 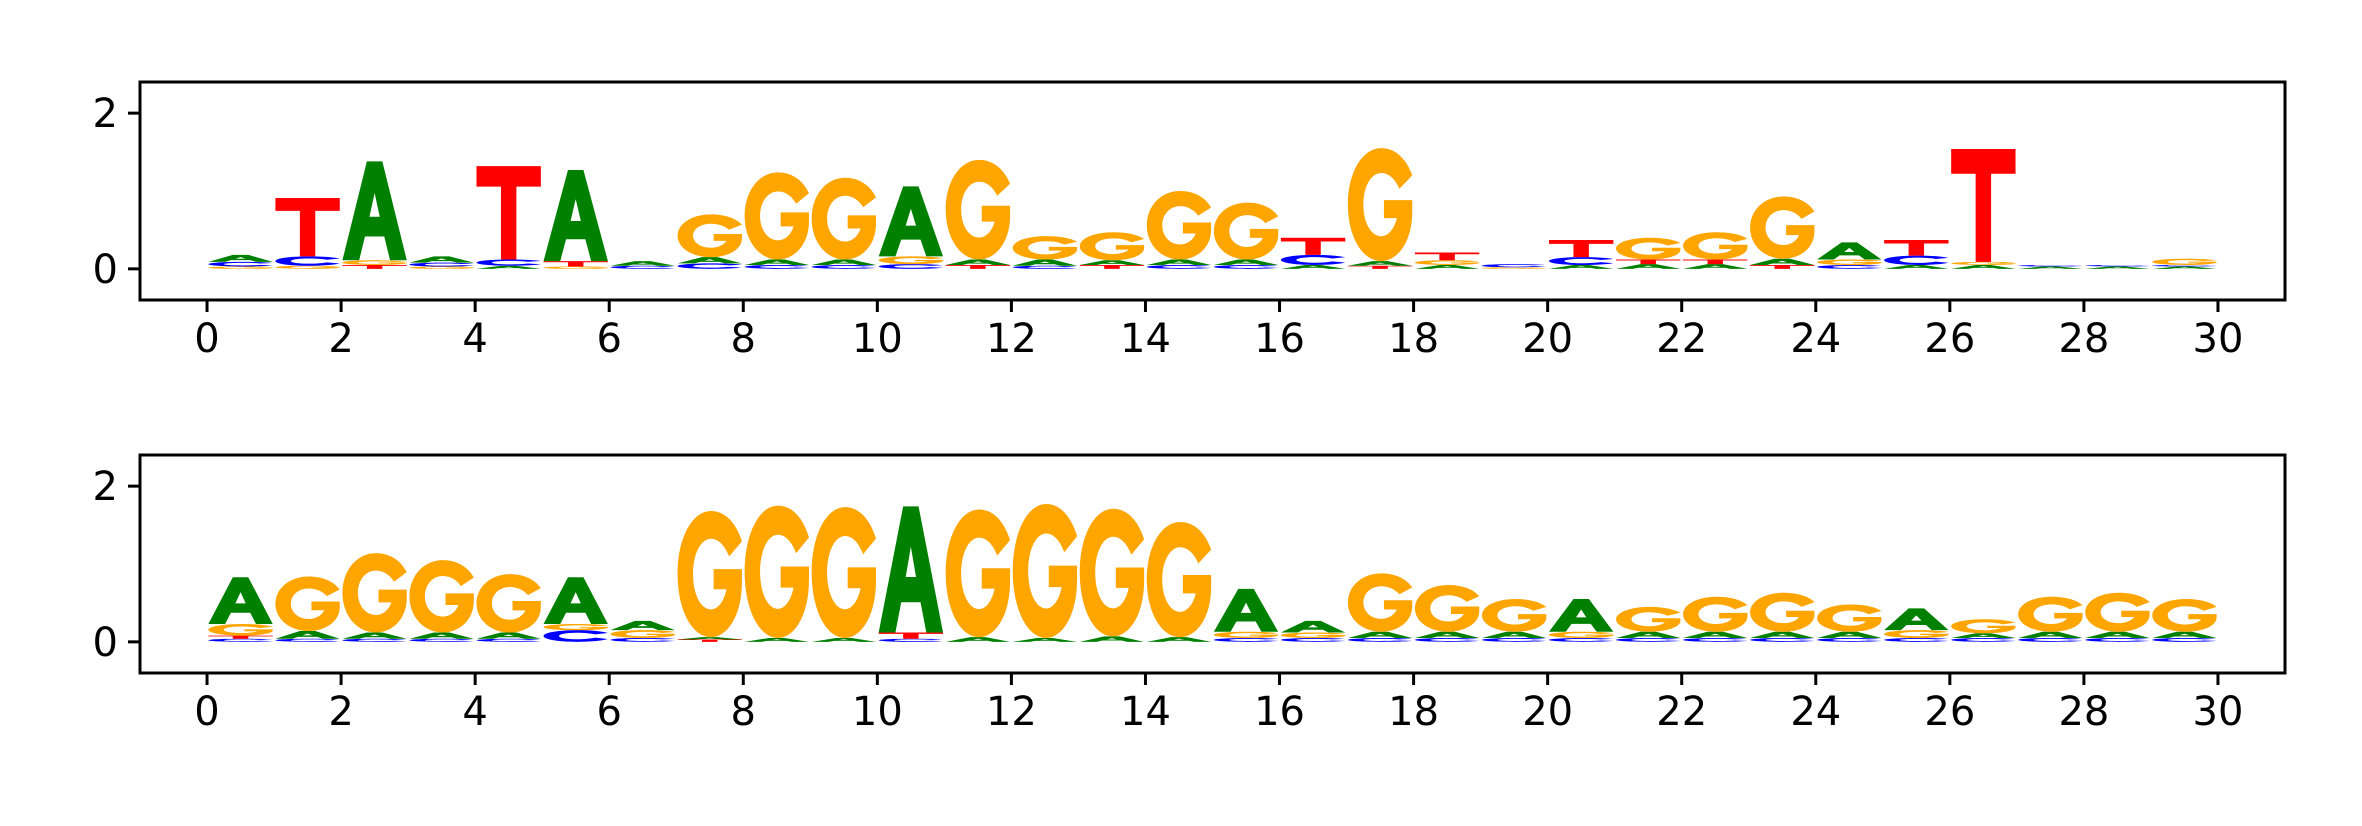 I want to click on x-tick-label: 2, so click(x=340, y=339).